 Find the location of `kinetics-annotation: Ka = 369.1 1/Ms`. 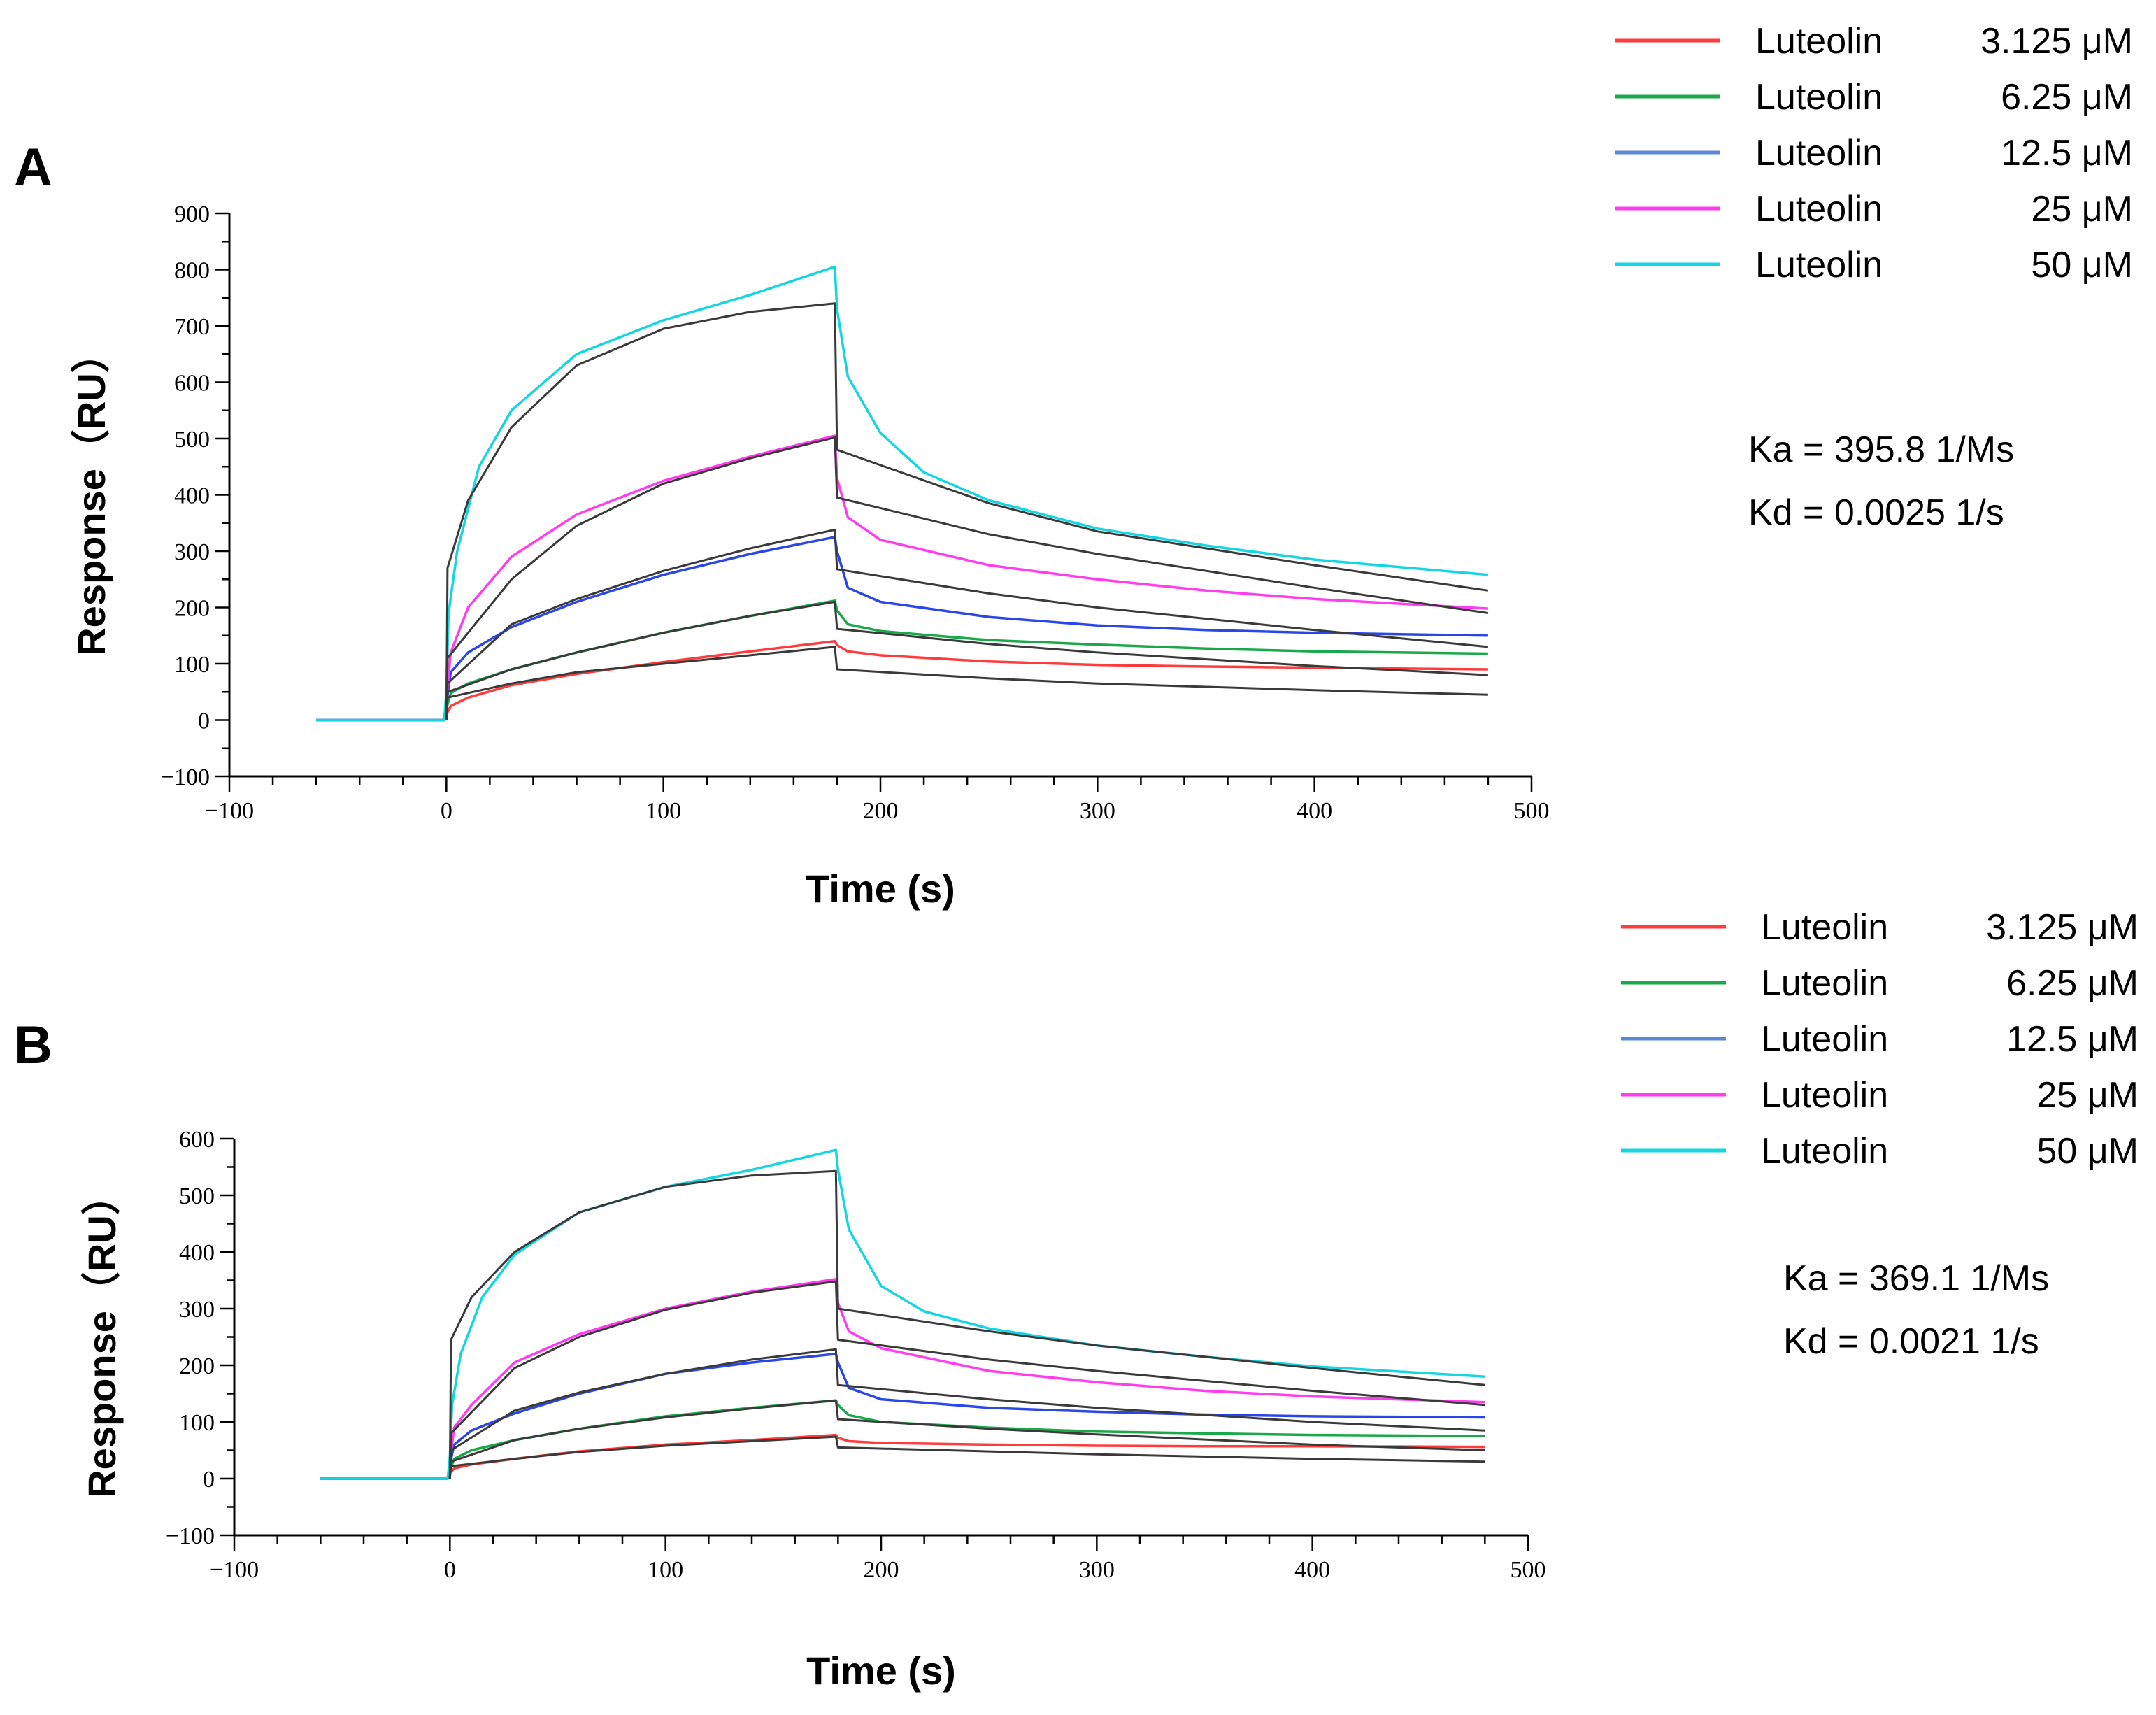

kinetics-annotation: Ka = 369.1 1/Ms is located at coordinates (1916, 1278).